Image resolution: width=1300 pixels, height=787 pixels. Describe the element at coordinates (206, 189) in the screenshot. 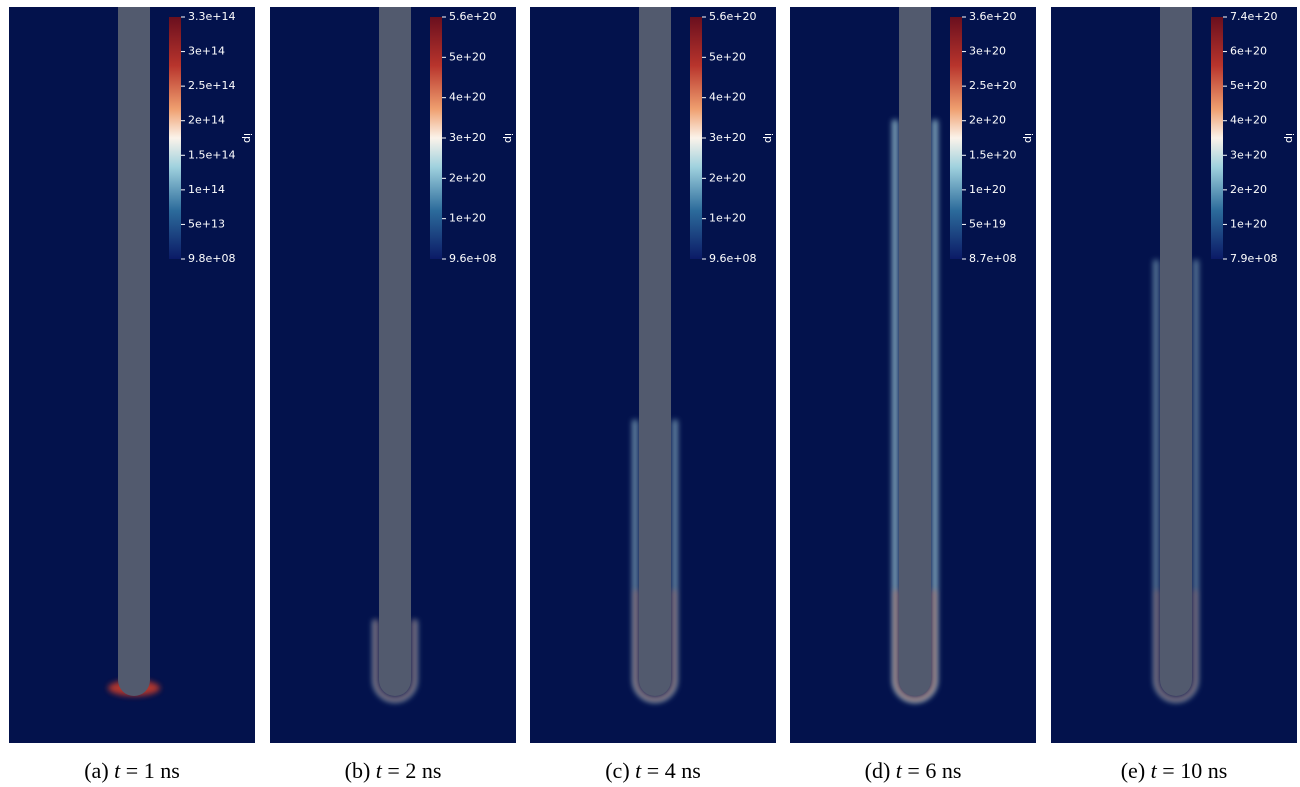

I see `colorbar-tick-label: 1e+14` at that location.